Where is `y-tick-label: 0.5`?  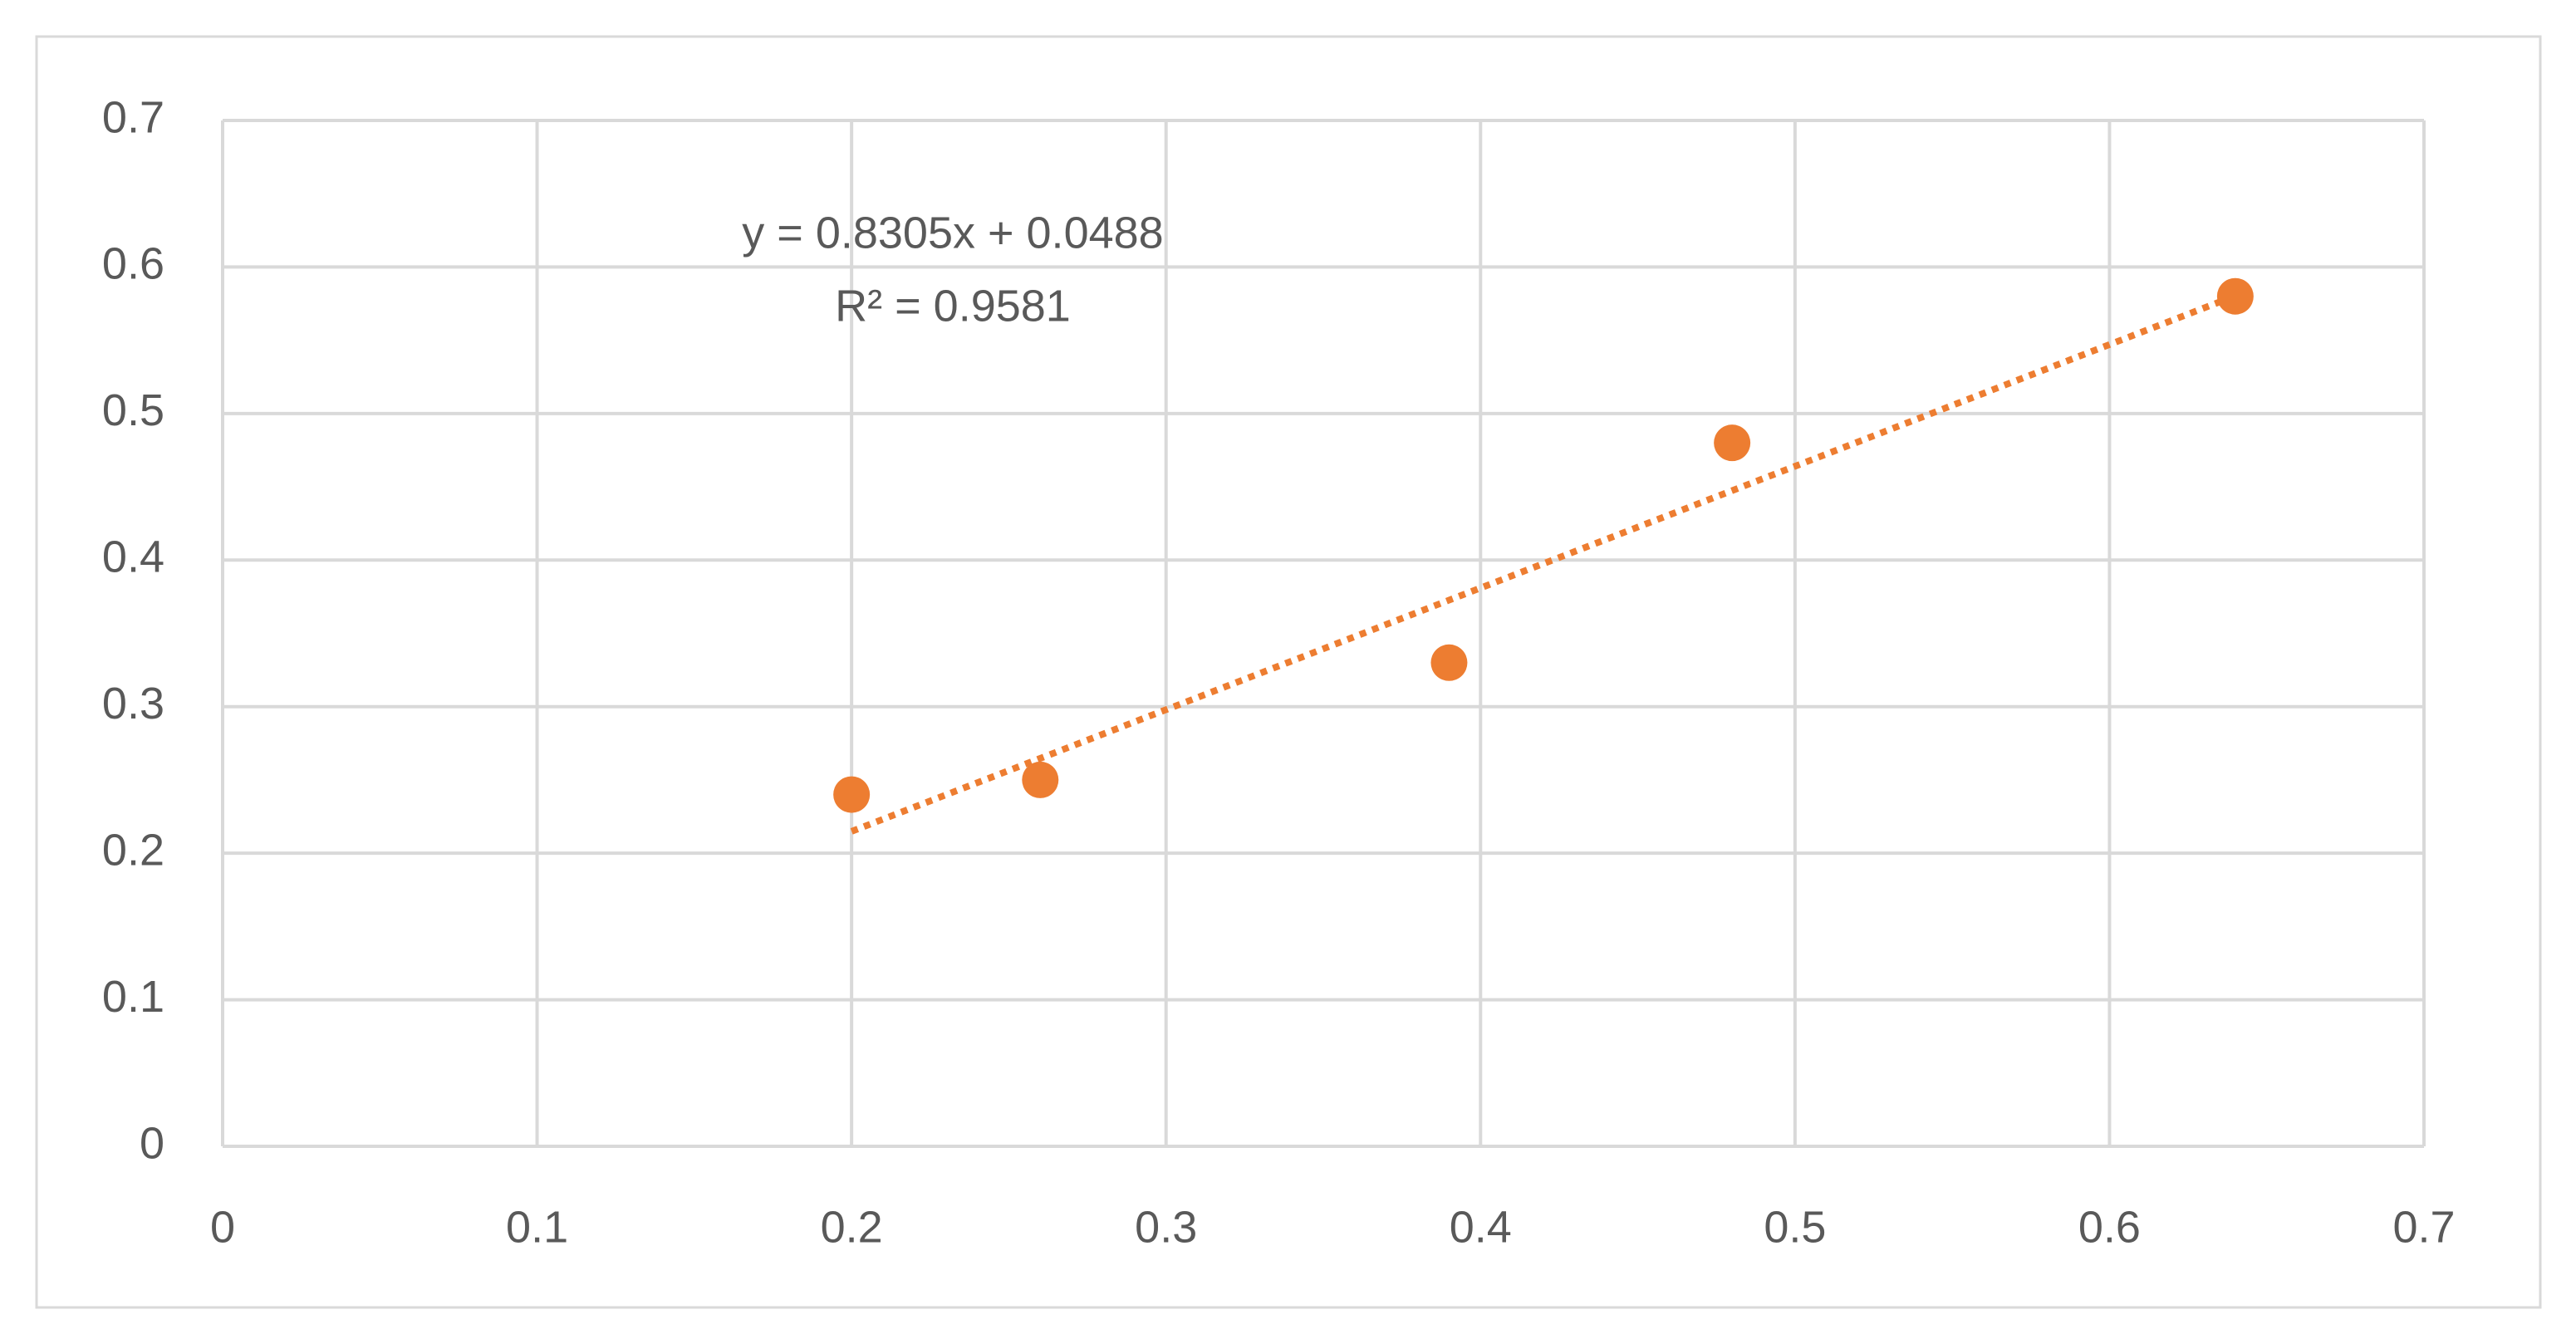 y-tick-label: 0.5 is located at coordinates (133, 410).